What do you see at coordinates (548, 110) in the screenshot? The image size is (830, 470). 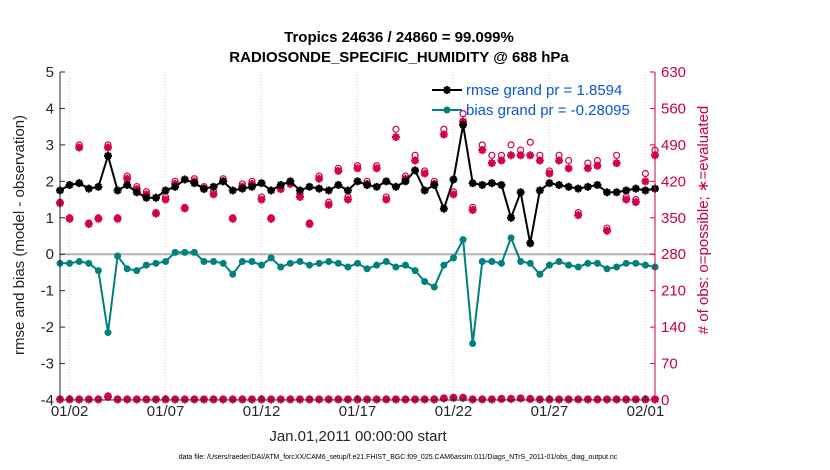 I see `legend-label-bias: bias grand pr = -0.28095` at bounding box center [548, 110].